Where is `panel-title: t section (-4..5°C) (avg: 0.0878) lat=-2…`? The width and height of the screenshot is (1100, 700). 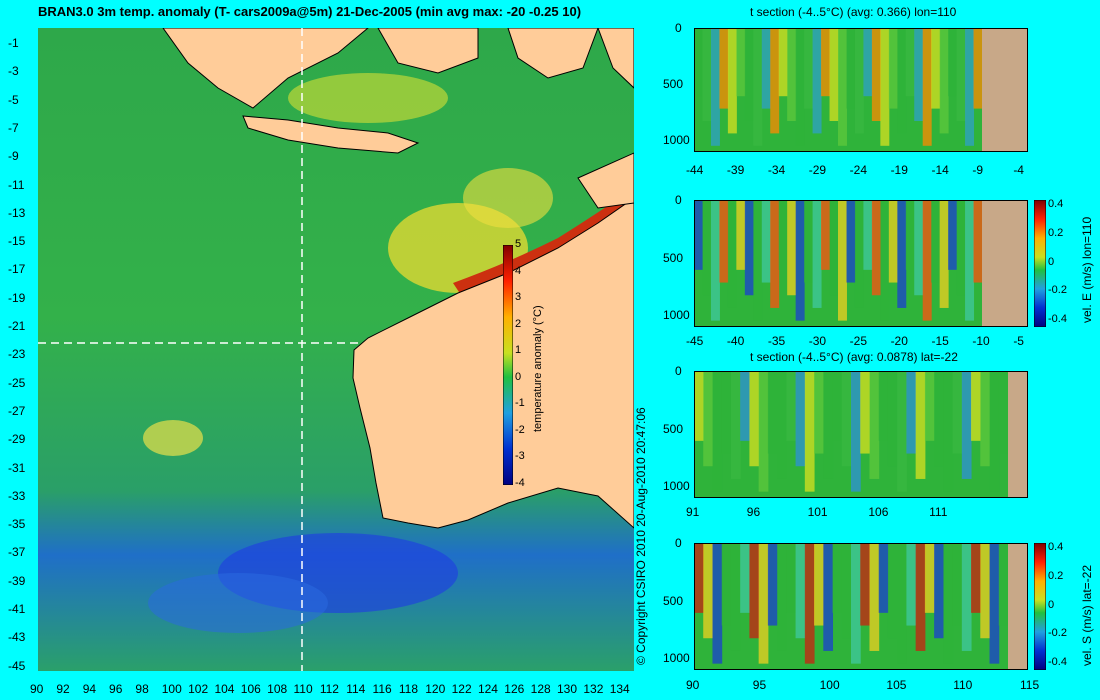 panel-title: t section (-4..5°C) (avg: 0.0878) lat=-2… is located at coordinates (854, 357).